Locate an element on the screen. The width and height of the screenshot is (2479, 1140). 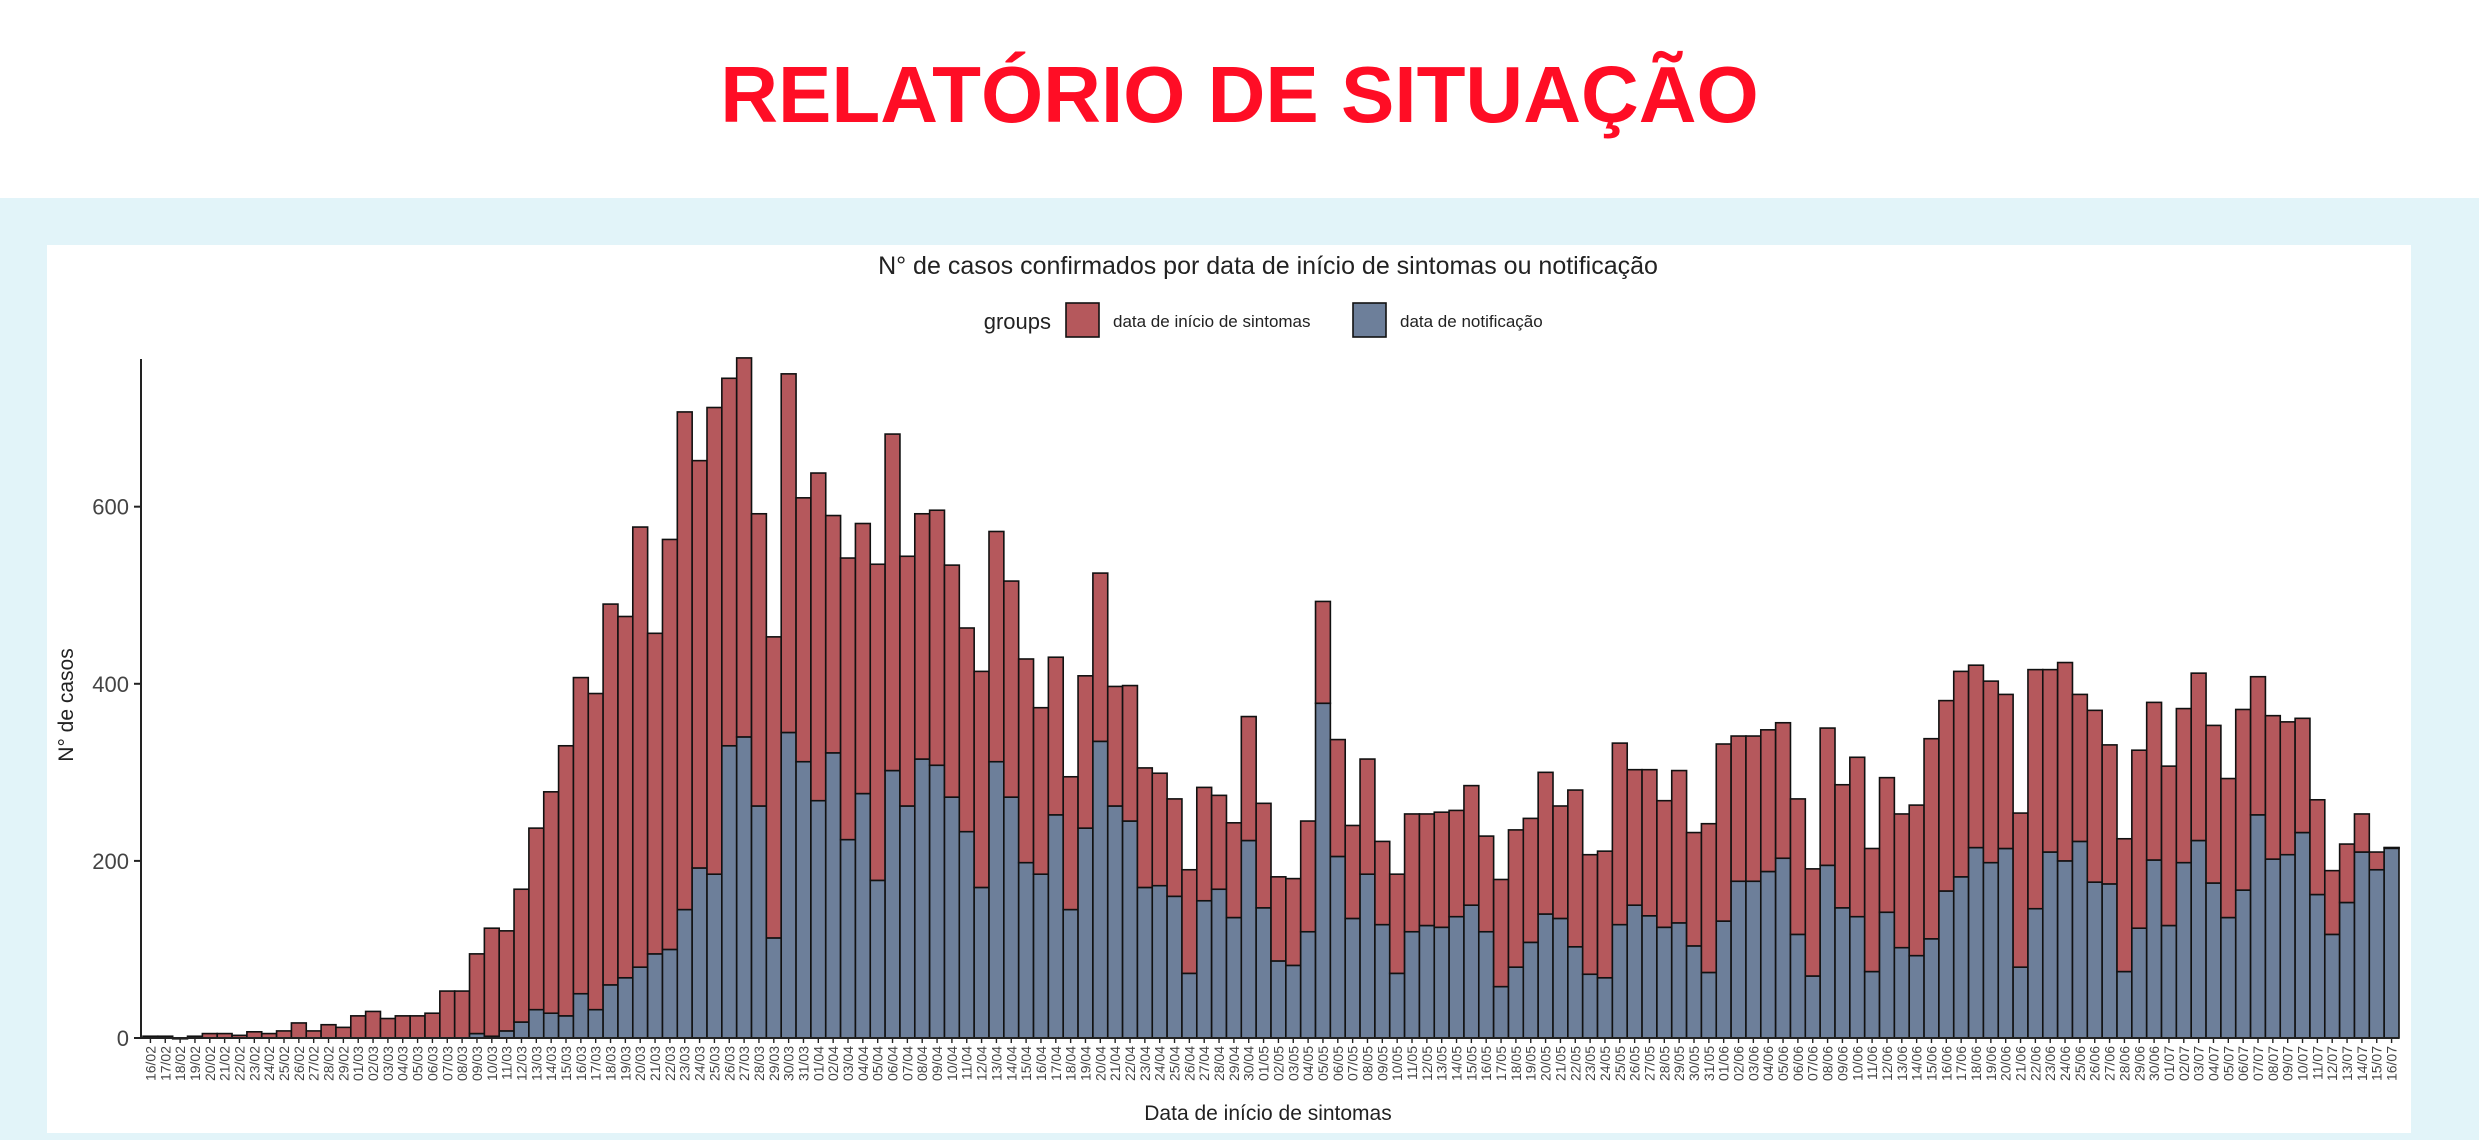
x-tick-label: 01/07 is located at coordinates (2169, 1063).